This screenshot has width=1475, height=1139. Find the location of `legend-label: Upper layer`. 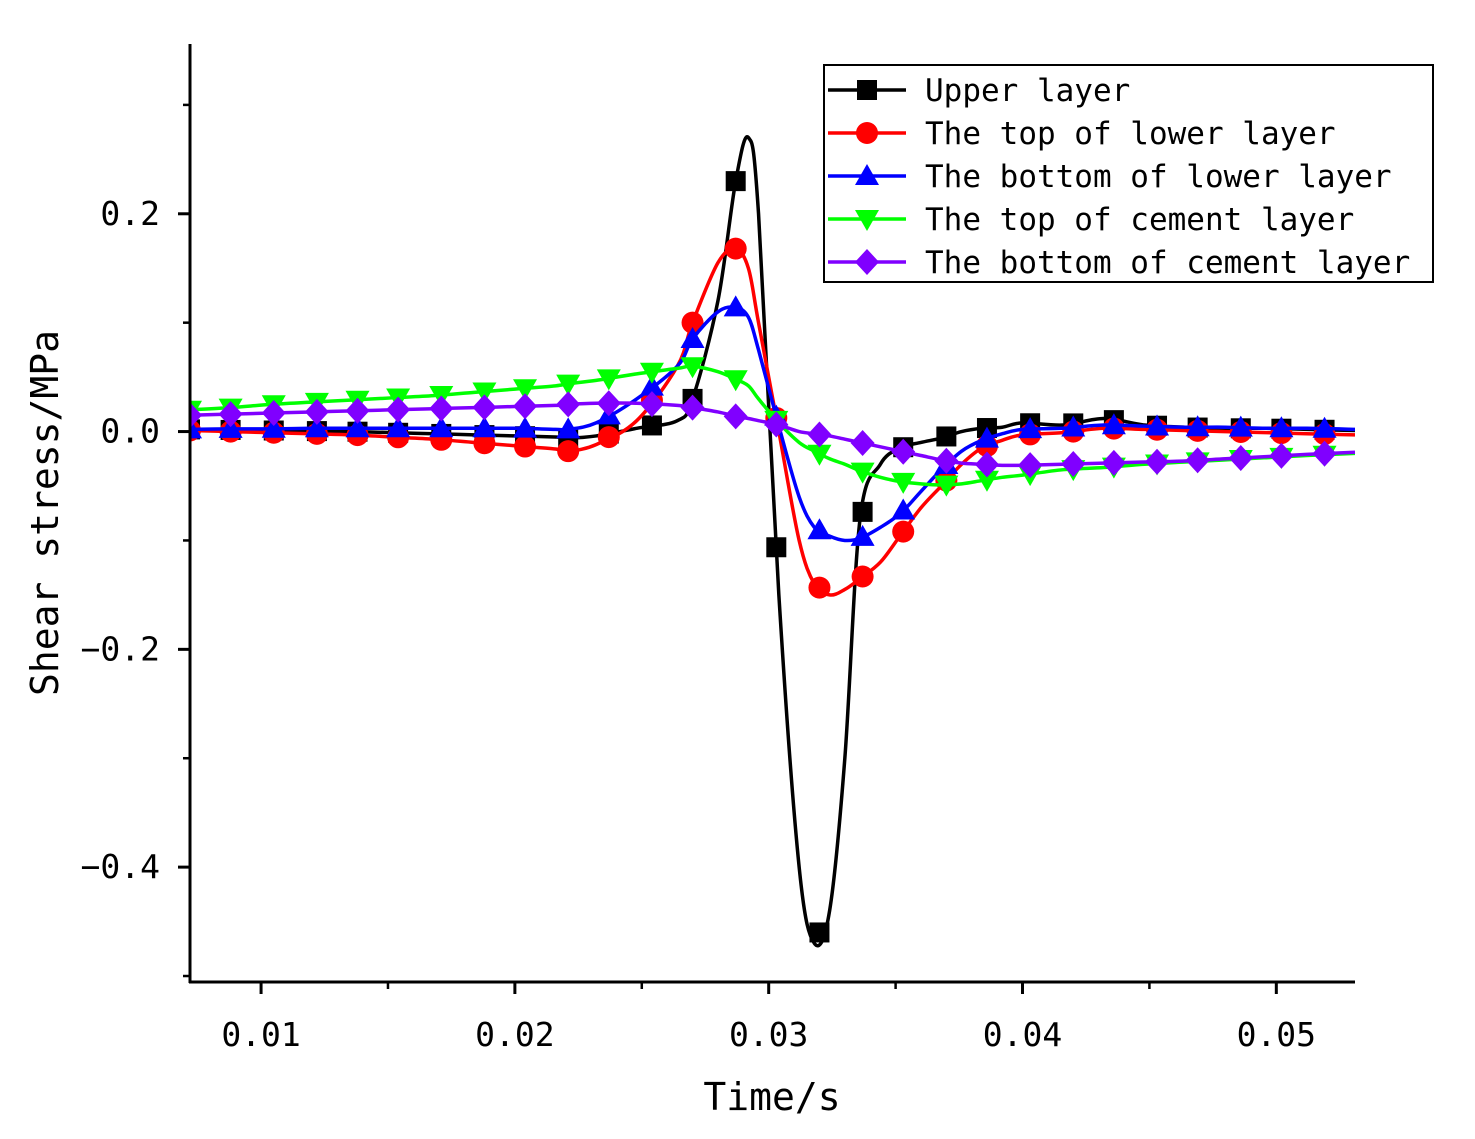

legend-label: Upper layer is located at coordinates (1027, 91).